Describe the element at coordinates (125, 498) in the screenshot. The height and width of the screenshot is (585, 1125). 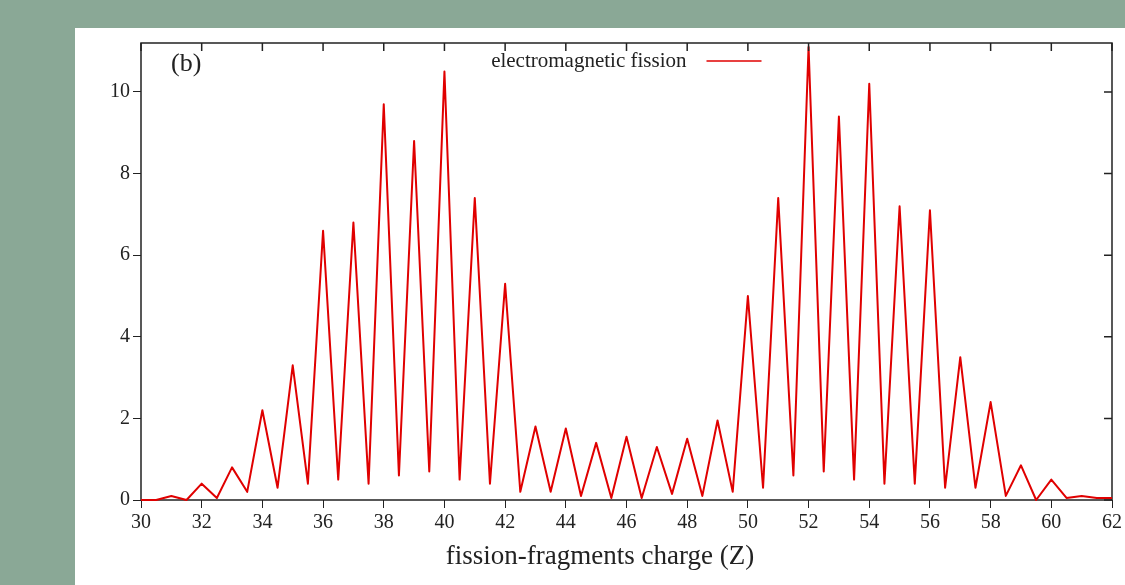
I see `y-tick-label: 0` at that location.